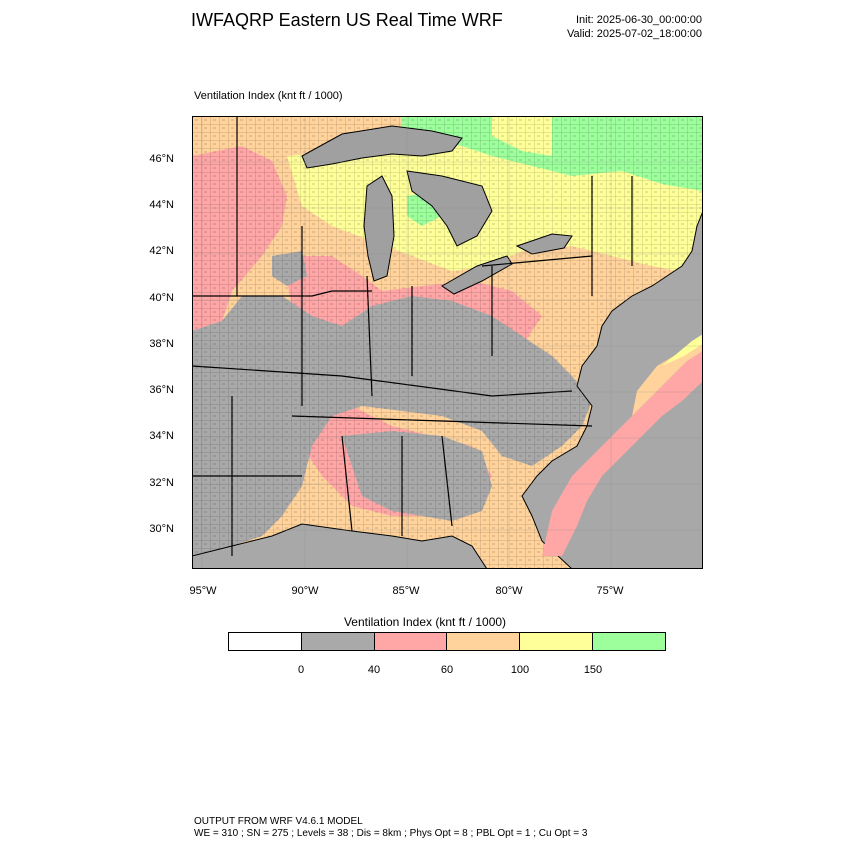  What do you see at coordinates (305, 591) in the screenshot?
I see `lon-label: 90°W` at bounding box center [305, 591].